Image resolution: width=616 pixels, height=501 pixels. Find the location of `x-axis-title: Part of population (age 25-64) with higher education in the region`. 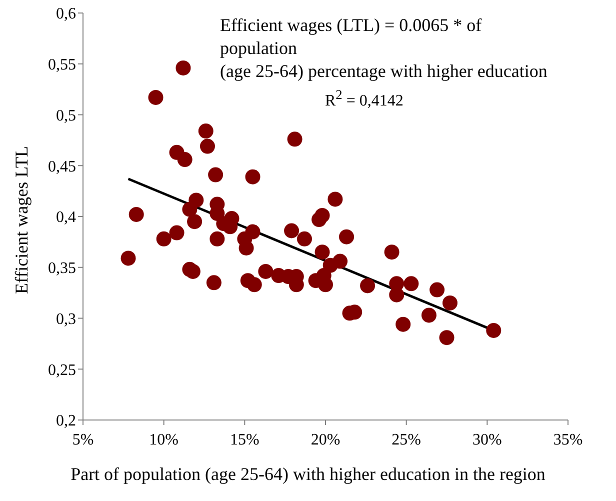

x-axis-title: Part of population (age 25-64) with higher education in the region is located at coordinates (308, 474).